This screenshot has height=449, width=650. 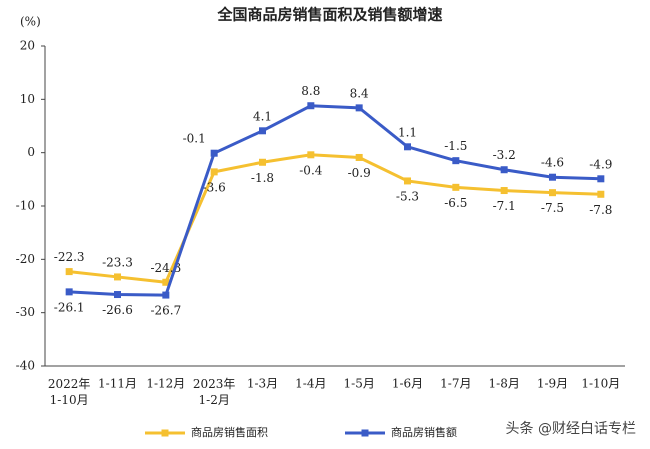 I want to click on value-label: -6.5, so click(x=455, y=203).